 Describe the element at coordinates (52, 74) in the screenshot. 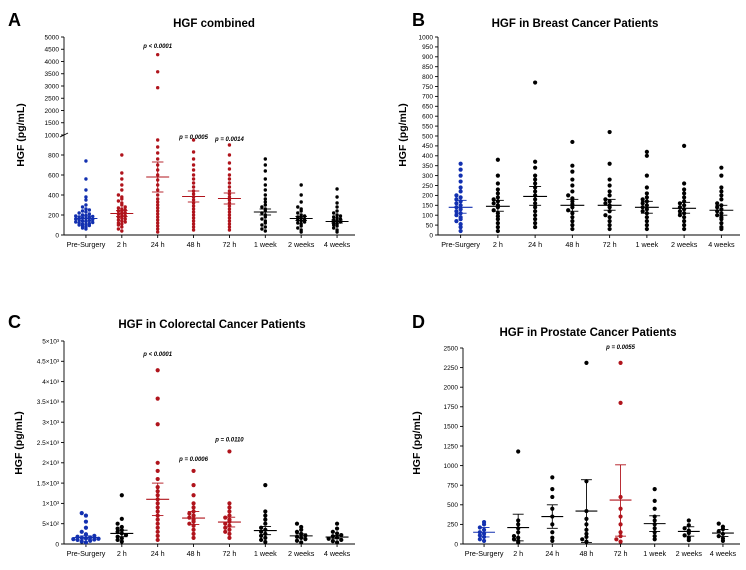

I see `y-tick-label: 3500` at that location.